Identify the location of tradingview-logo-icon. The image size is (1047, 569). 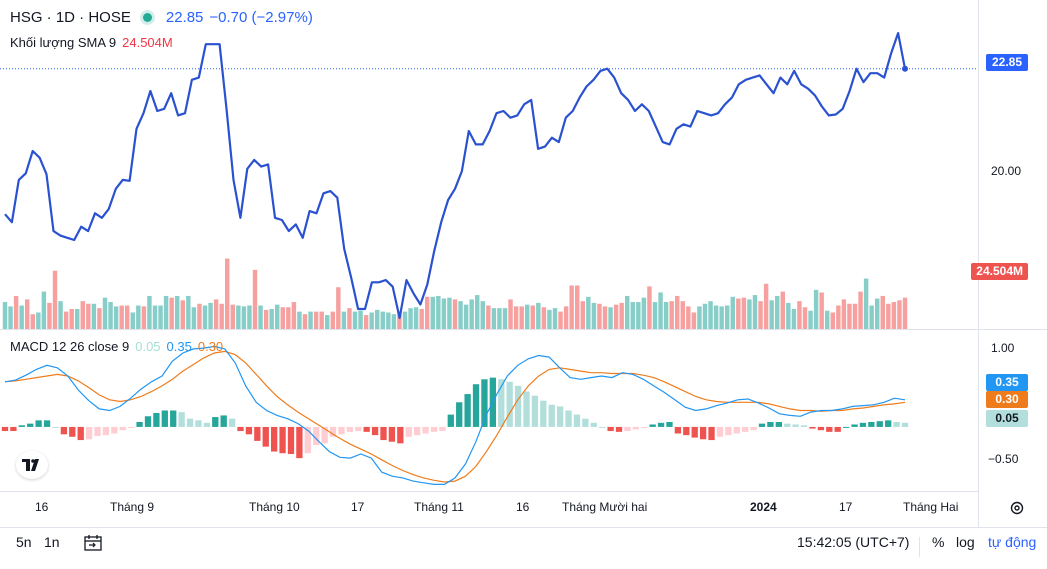
(32, 465).